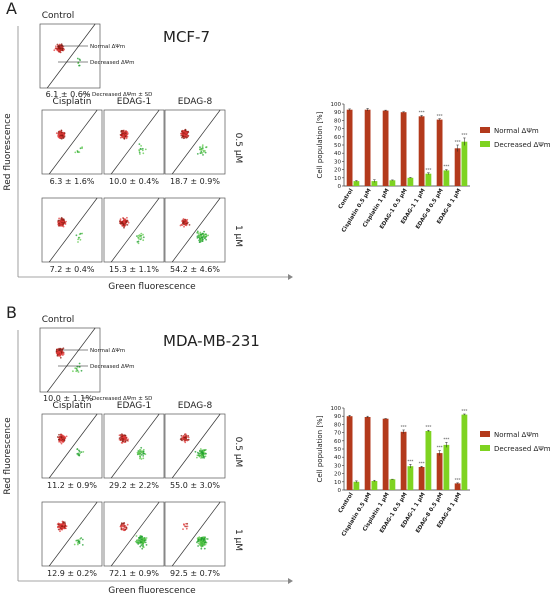 This screenshot has width=550, height=596. I want to click on cell-line-title: MCF-7, so click(186, 37).